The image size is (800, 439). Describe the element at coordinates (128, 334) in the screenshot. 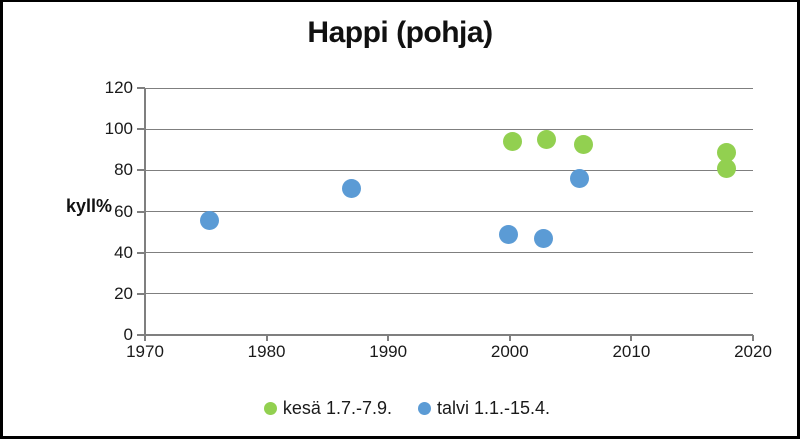

I see `y-tick-label: 0` at that location.